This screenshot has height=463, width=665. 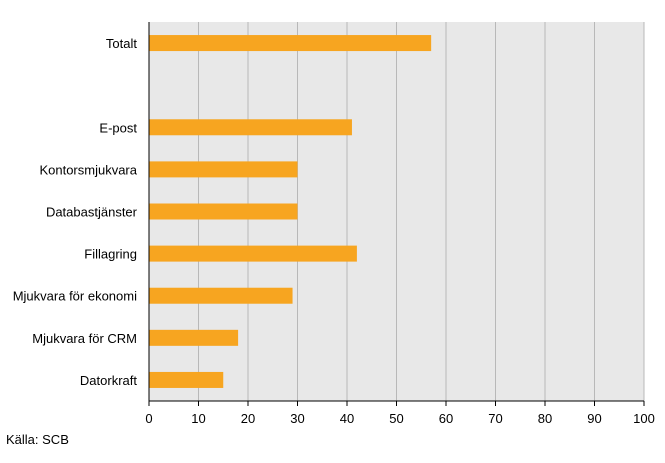 What do you see at coordinates (594, 418) in the screenshot?
I see `x-tick-label: 90` at bounding box center [594, 418].